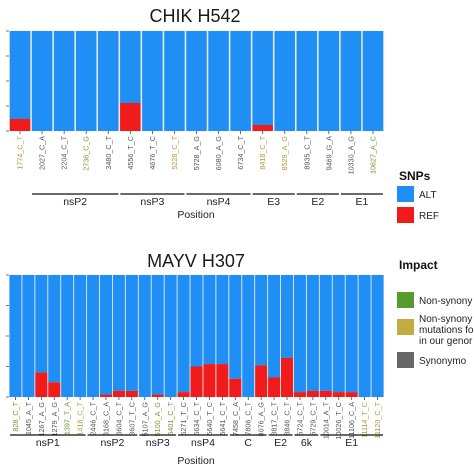  I want to click on mayv-x-tick-label-15: 6640_T_C, so click(209, 419).